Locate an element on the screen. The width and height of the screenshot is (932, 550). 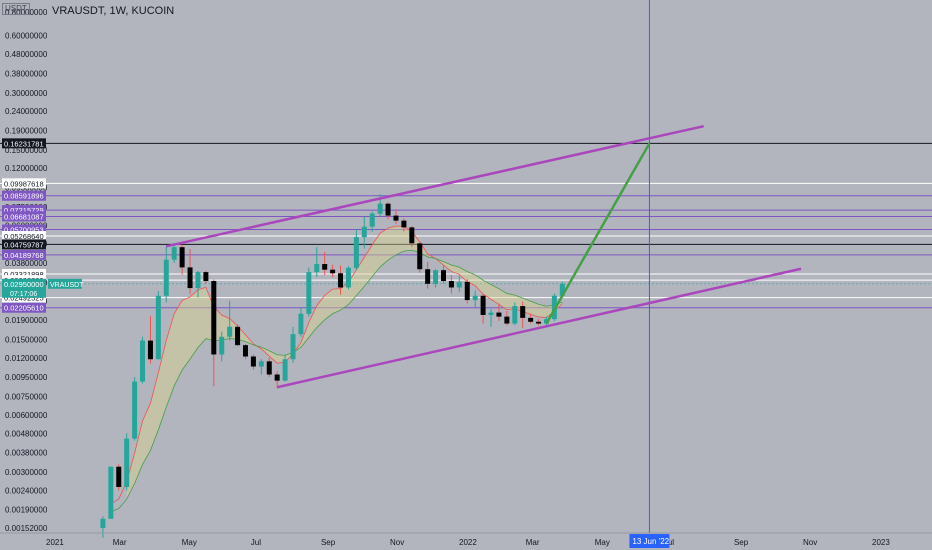
y-tick-label: 0.60000000 is located at coordinates (26, 36).